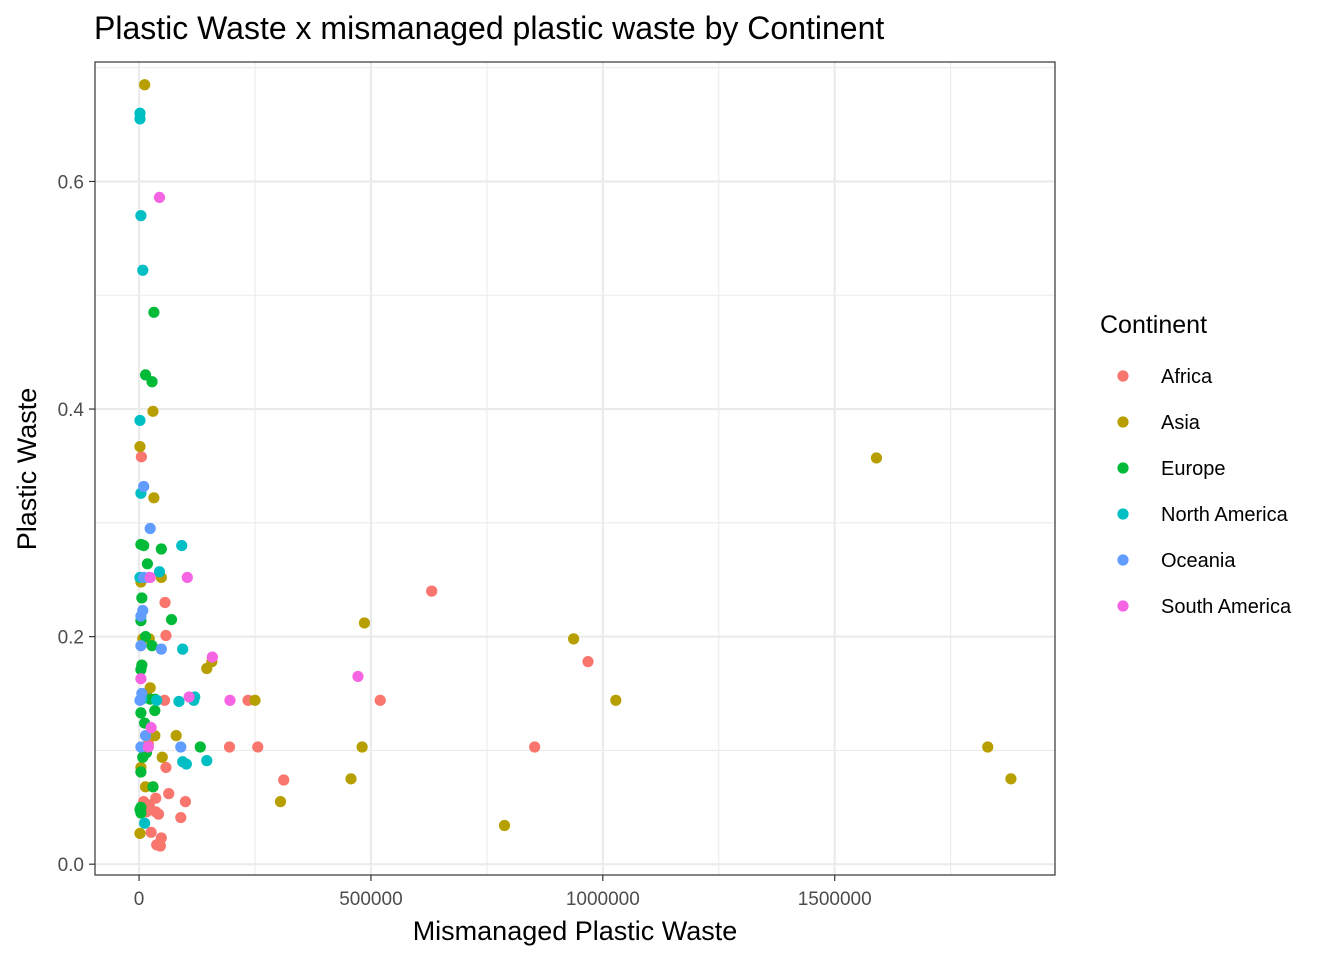  What do you see at coordinates (503, 892) in the screenshot?
I see `x-axis: 0 500000 1000000 1500000` at bounding box center [503, 892].